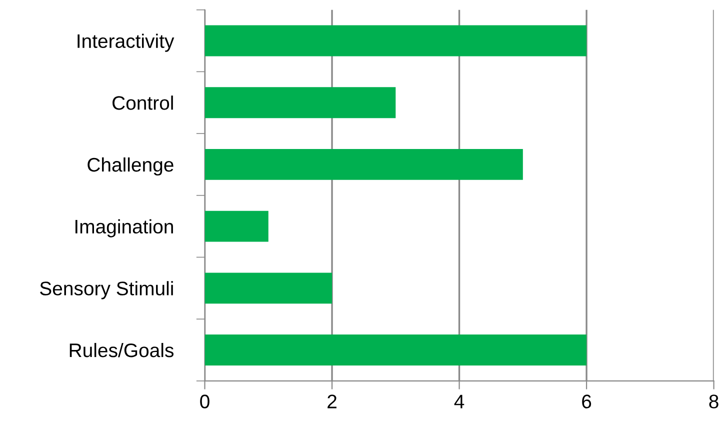 The height and width of the screenshot is (428, 721). I want to click on x-tick-label: 0, so click(205, 401).